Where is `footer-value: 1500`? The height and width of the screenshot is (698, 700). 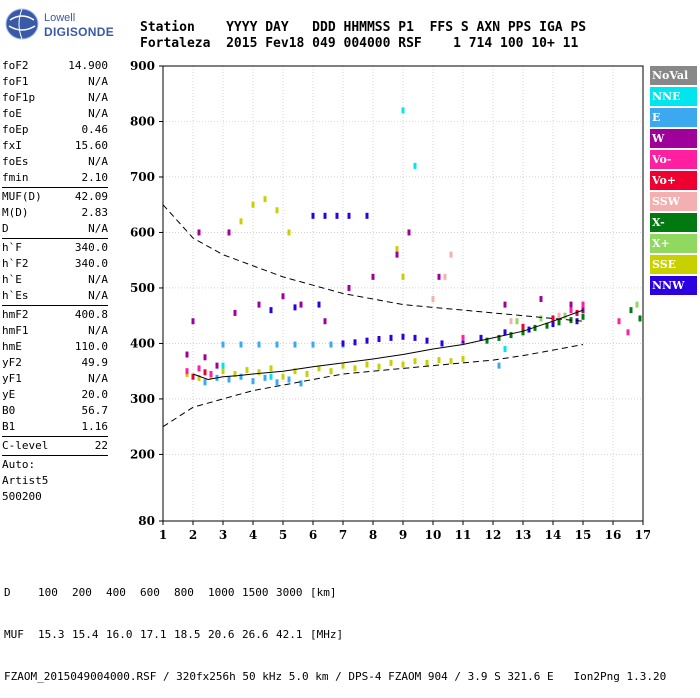 footer-value: 1500 is located at coordinates (255, 592).